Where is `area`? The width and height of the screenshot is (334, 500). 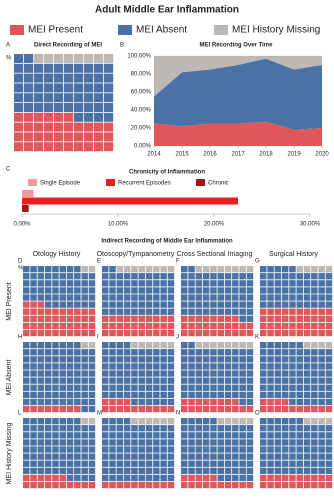
area is located at coordinates (238, 94).